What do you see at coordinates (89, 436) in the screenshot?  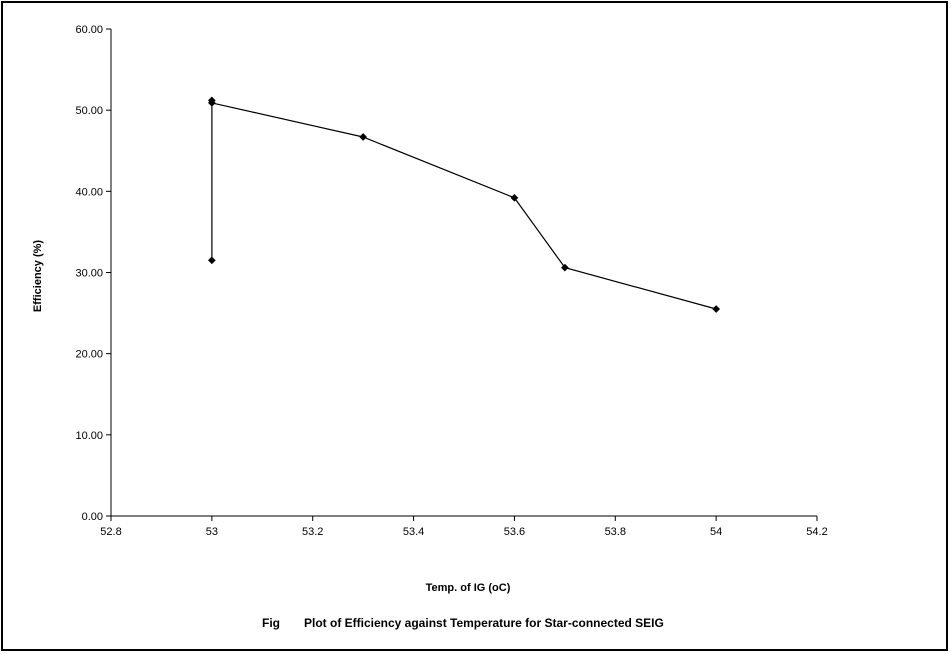 I see `y-tick-label: 10.00` at bounding box center [89, 436].